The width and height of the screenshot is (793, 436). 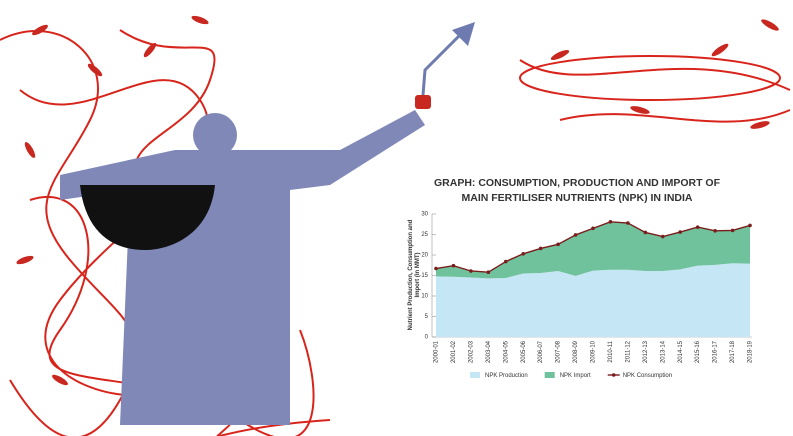 I want to click on x-tick-label: 2013-14, so click(x=663, y=351).